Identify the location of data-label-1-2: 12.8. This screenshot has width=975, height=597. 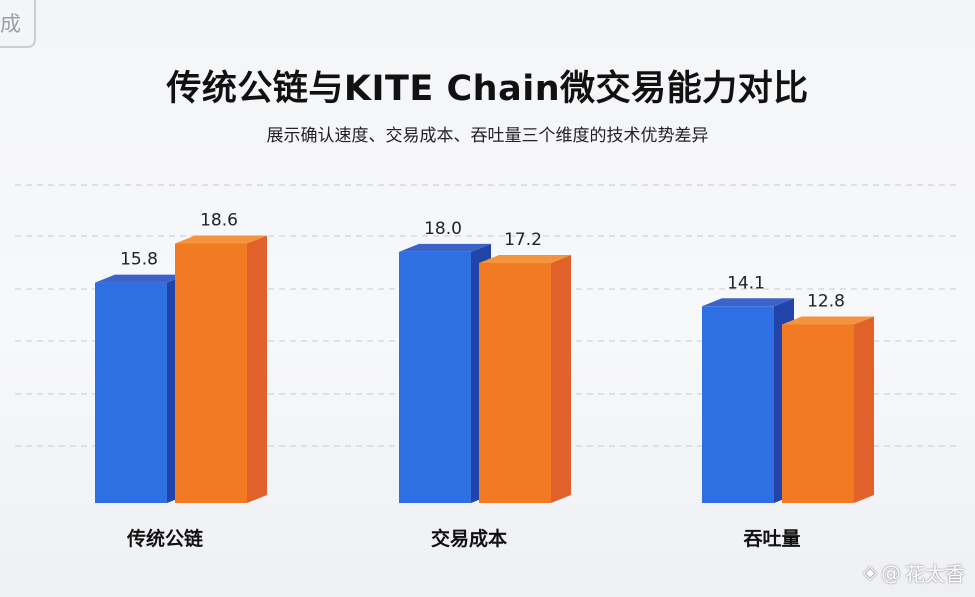
(826, 301).